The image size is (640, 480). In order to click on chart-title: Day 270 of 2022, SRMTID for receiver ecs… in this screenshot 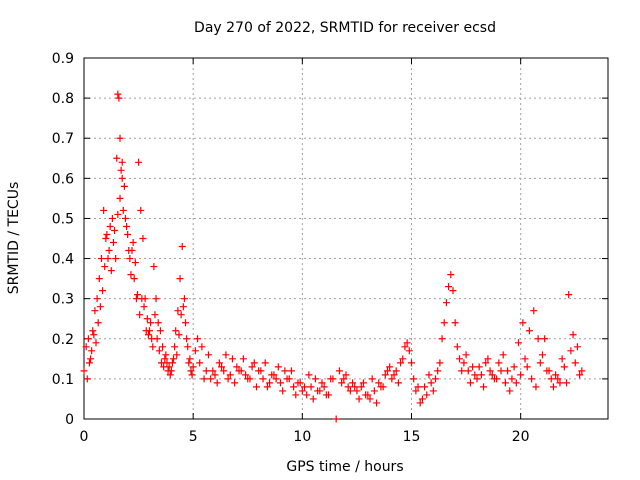, I will do `click(345, 28)`.